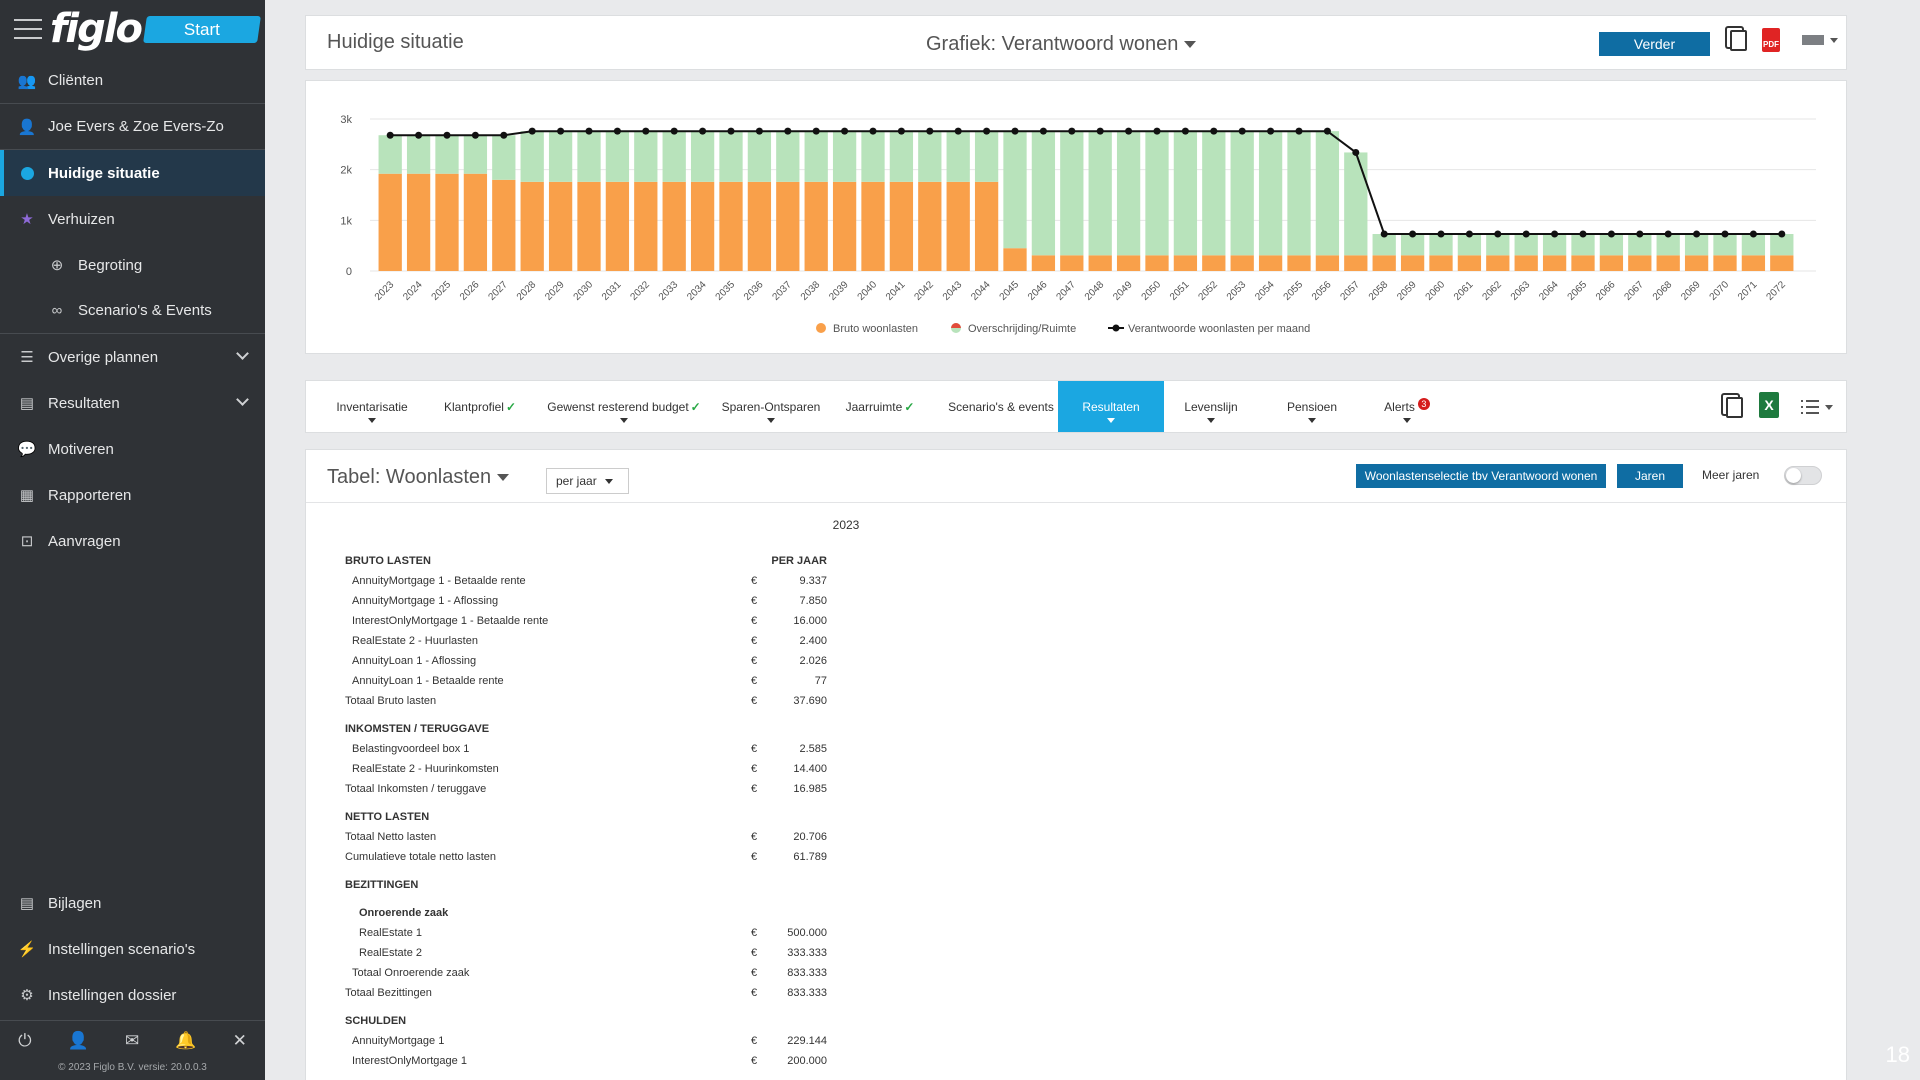 The image size is (1920, 1080). What do you see at coordinates (27, 949) in the screenshot?
I see `bolt-icon: ⚡` at bounding box center [27, 949].